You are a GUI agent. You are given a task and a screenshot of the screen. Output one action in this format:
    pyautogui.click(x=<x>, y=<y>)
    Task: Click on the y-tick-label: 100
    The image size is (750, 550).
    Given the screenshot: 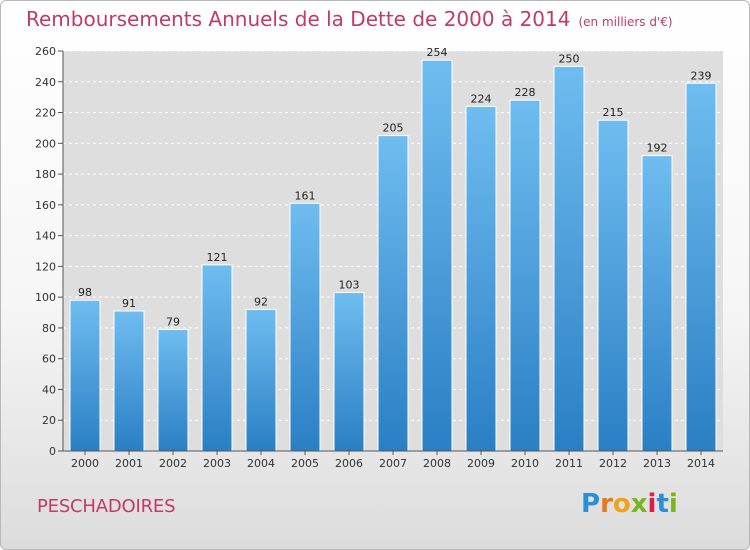 What is the action you would take?
    pyautogui.click(x=45, y=297)
    